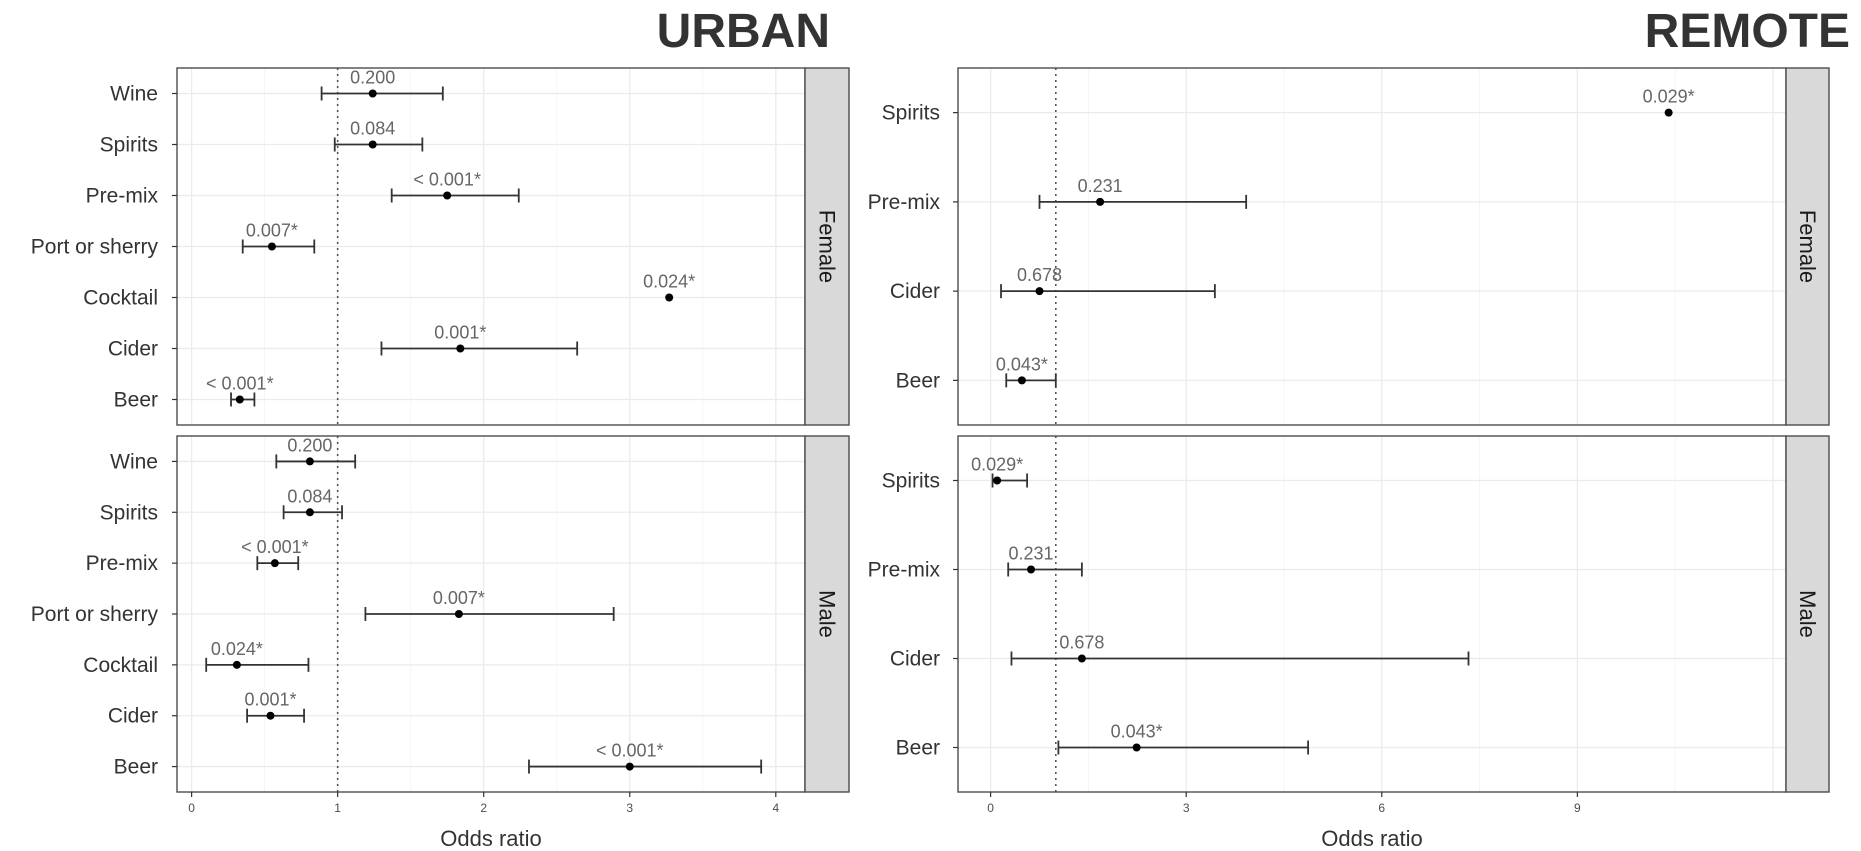 This screenshot has width=1861, height=851. Describe the element at coordinates (1372, 838) in the screenshot. I see `remote-x-axis-title: Odds ratio` at that location.